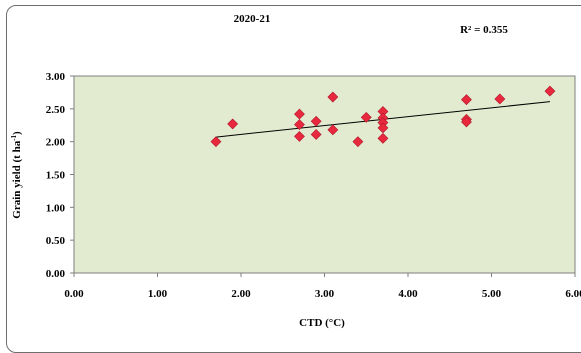  Describe the element at coordinates (383, 116) in the screenshot. I see `points-layer` at that location.